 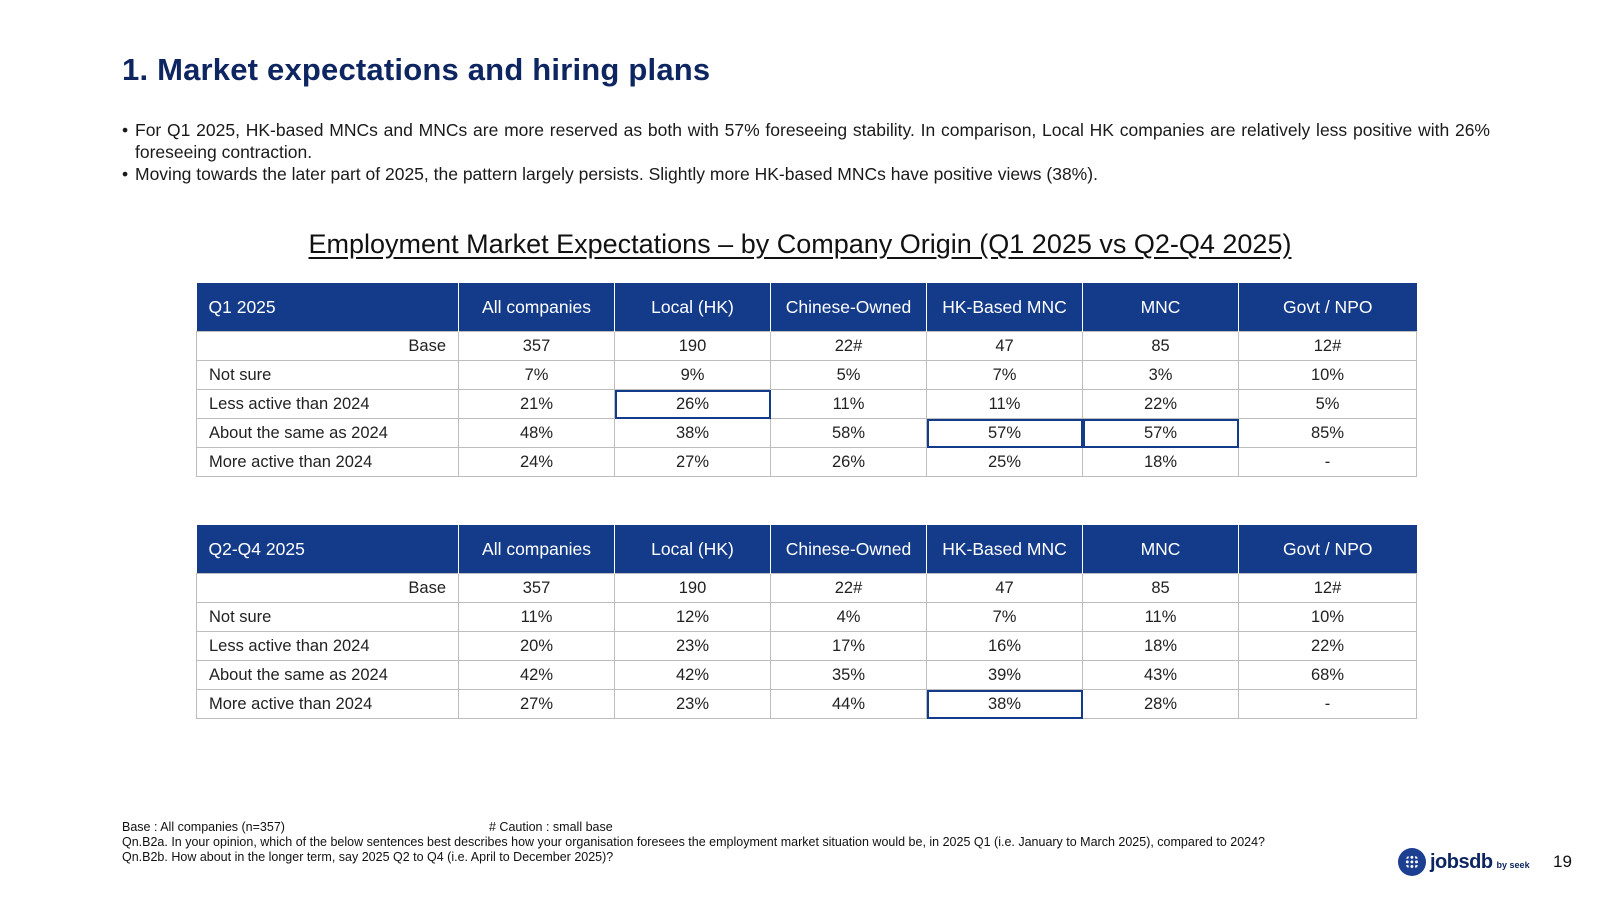 What do you see at coordinates (1562, 861) in the screenshot?
I see `page-number: 19` at bounding box center [1562, 861].